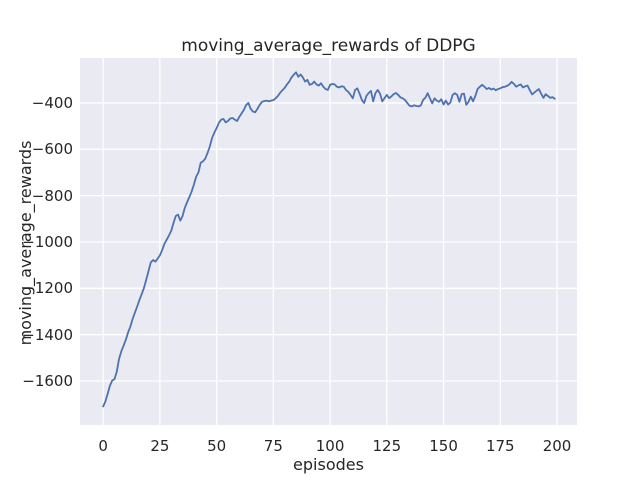 The height and width of the screenshot is (480, 640). I want to click on y-tick-label: −1200, so click(47, 288).